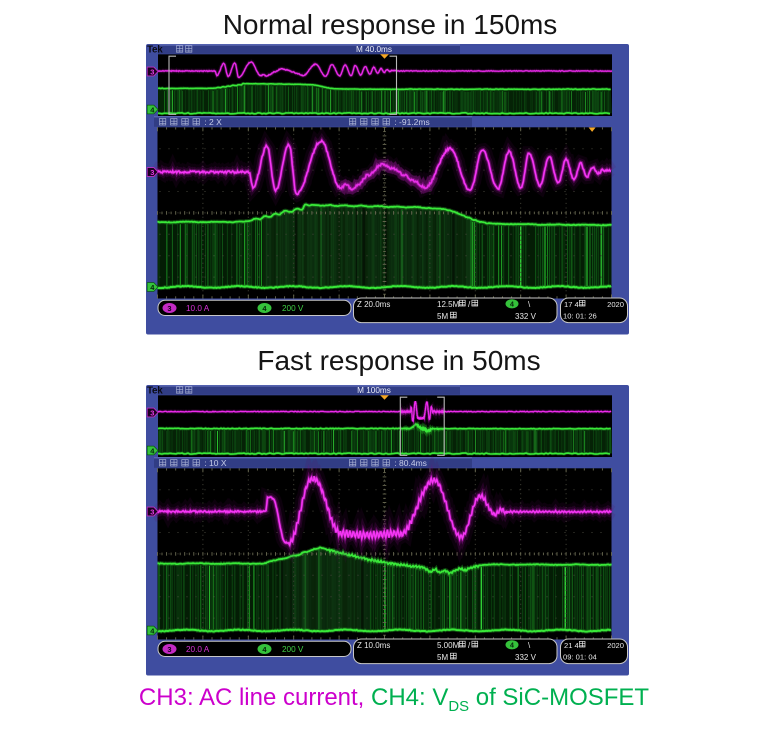  I want to click on svg-text: 10.0 A, so click(198, 308).